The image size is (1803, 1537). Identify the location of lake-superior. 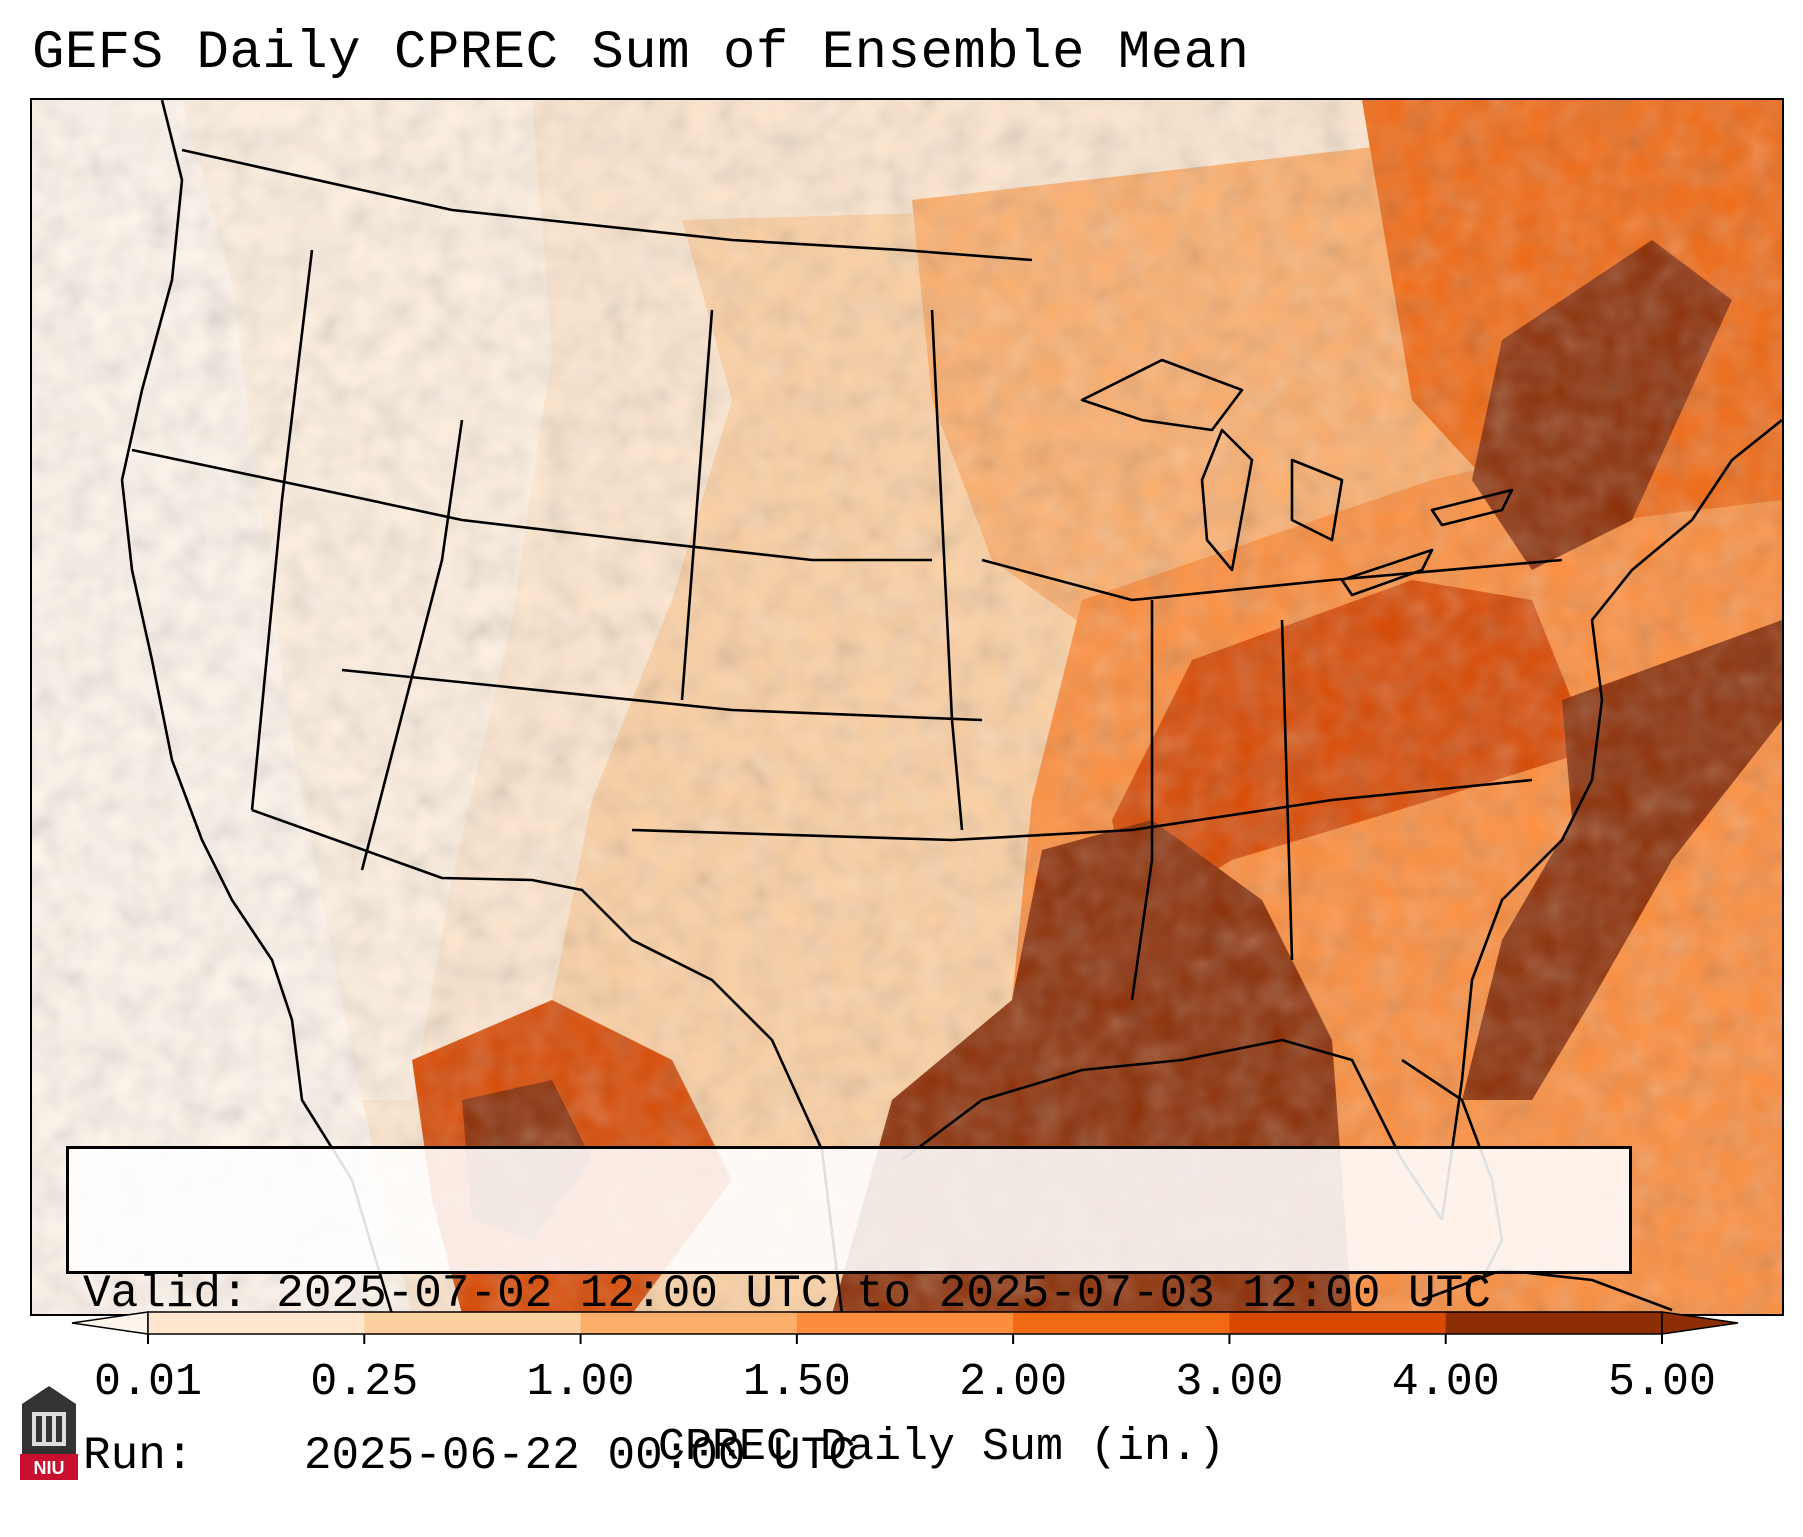
(1162, 395).